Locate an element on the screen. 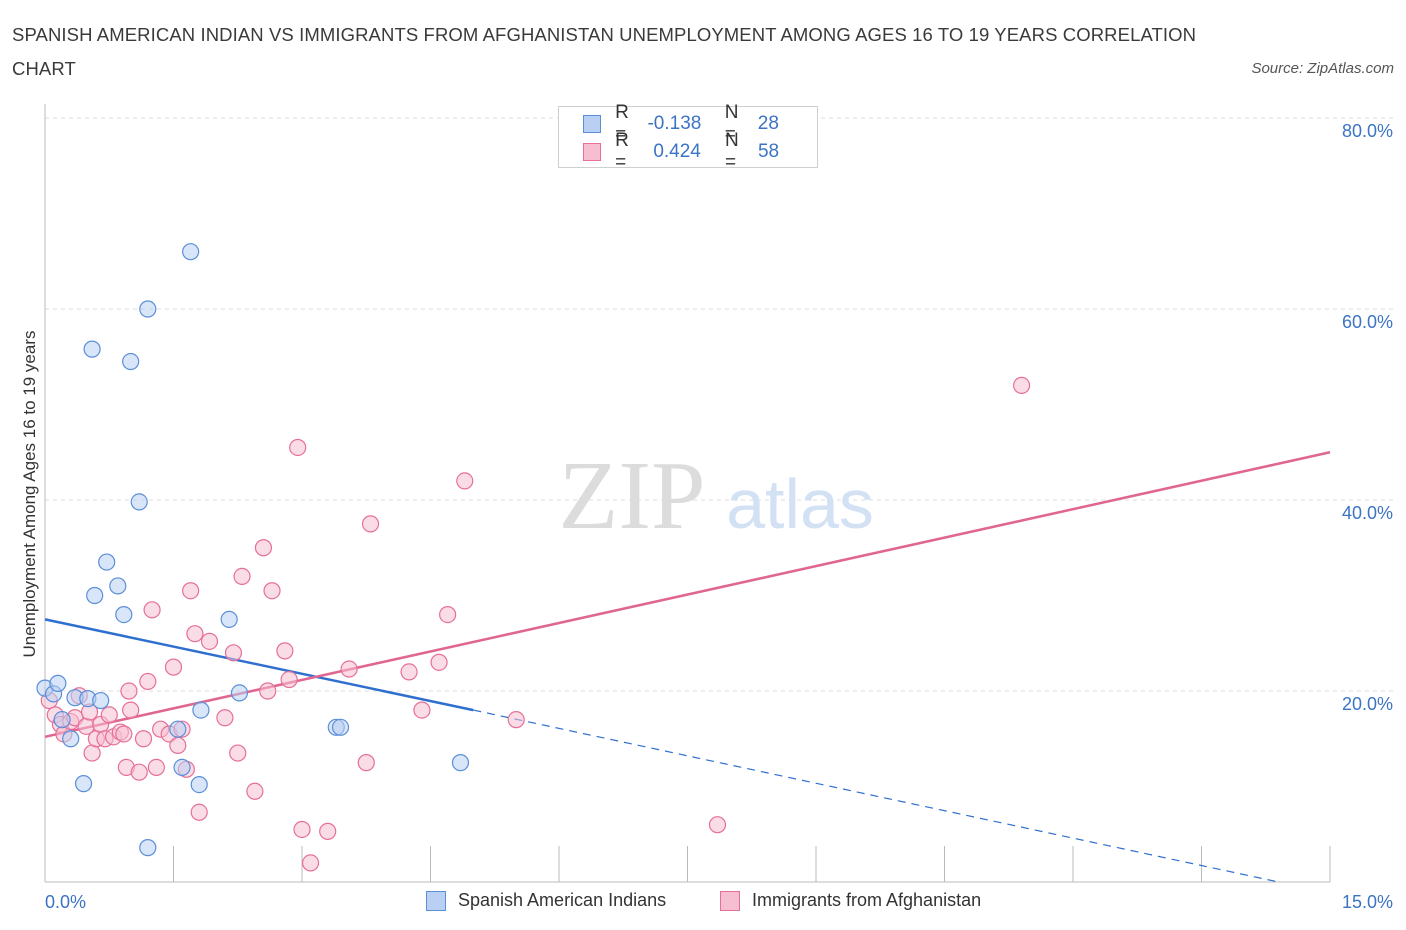  legend-row-blue: R = -0.138 N = 28 is located at coordinates (700, 123).